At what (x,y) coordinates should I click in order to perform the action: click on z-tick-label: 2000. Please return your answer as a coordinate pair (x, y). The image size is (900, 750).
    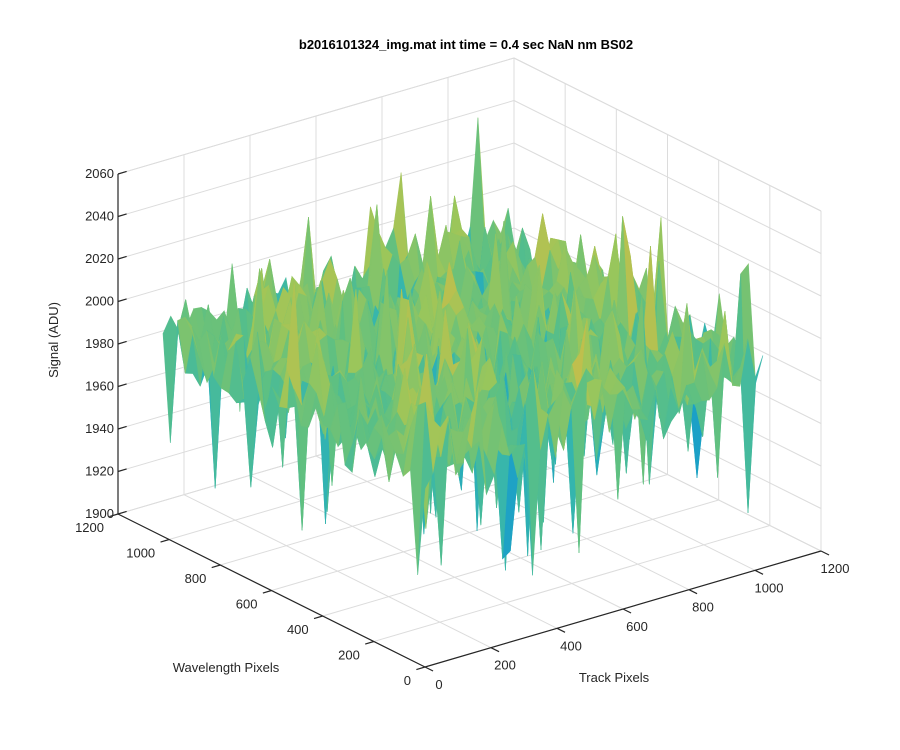
    Looking at the image, I should click on (99, 301).